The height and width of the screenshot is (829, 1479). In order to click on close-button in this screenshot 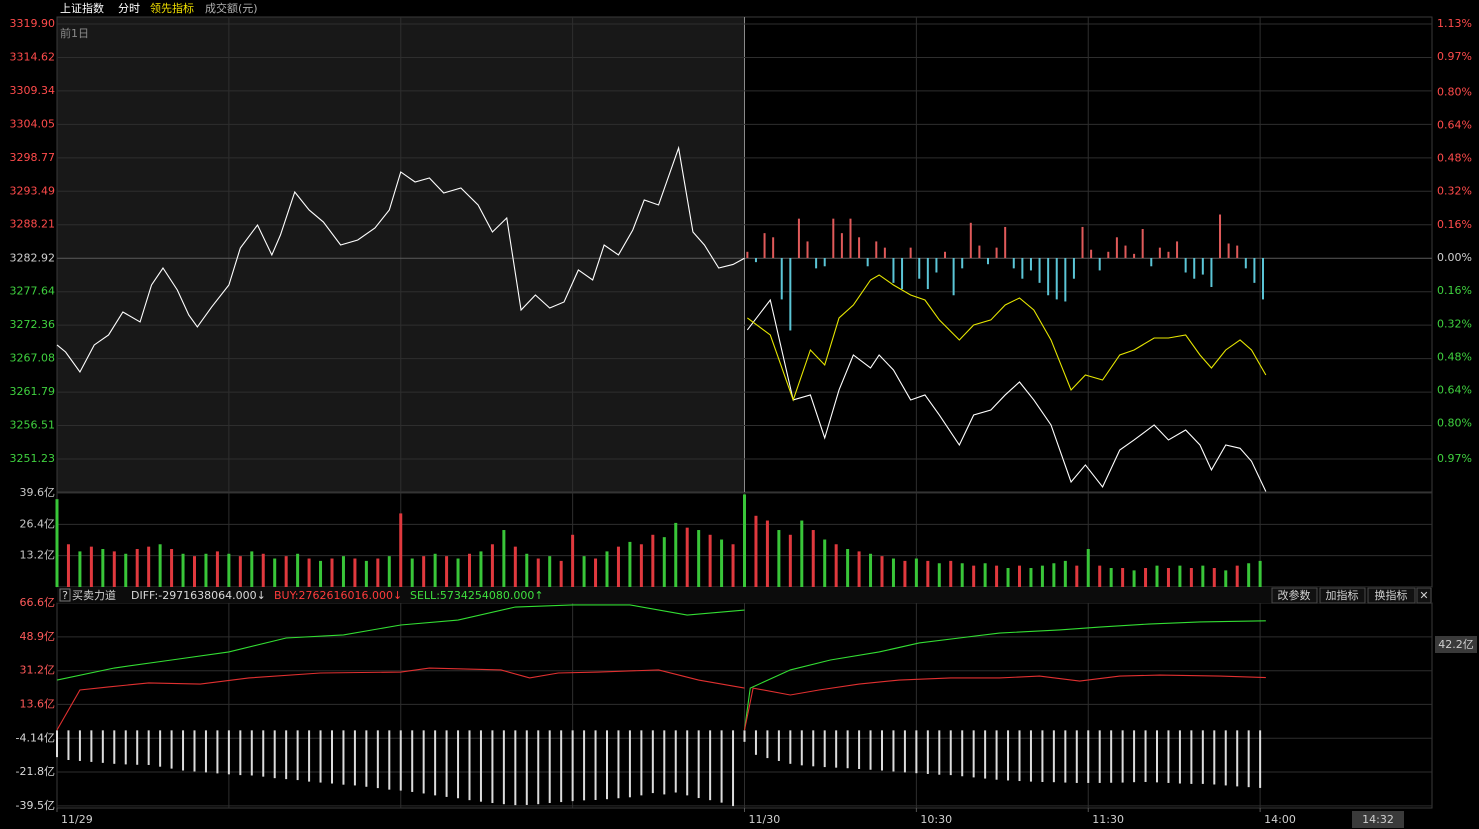, I will do `click(1424, 595)`.